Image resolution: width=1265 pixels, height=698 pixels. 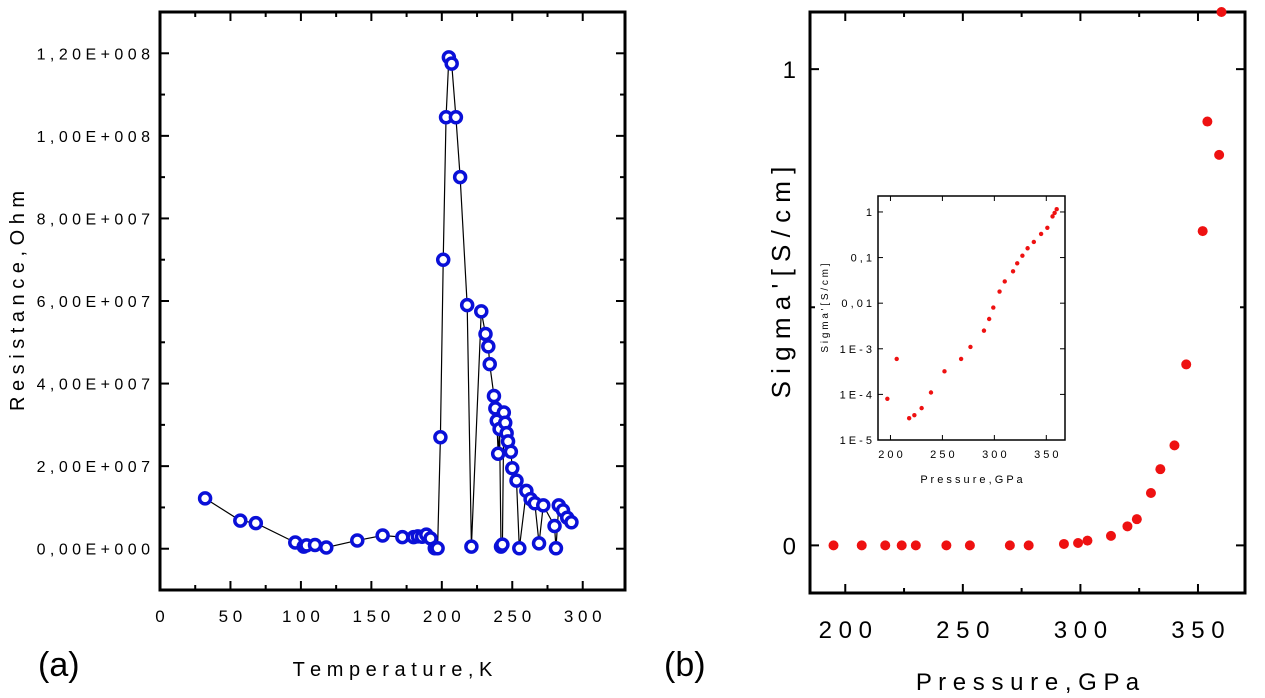 I want to click on y-tick-label: 0 , 0 0 E + 0 0 0, so click(x=94, y=550).